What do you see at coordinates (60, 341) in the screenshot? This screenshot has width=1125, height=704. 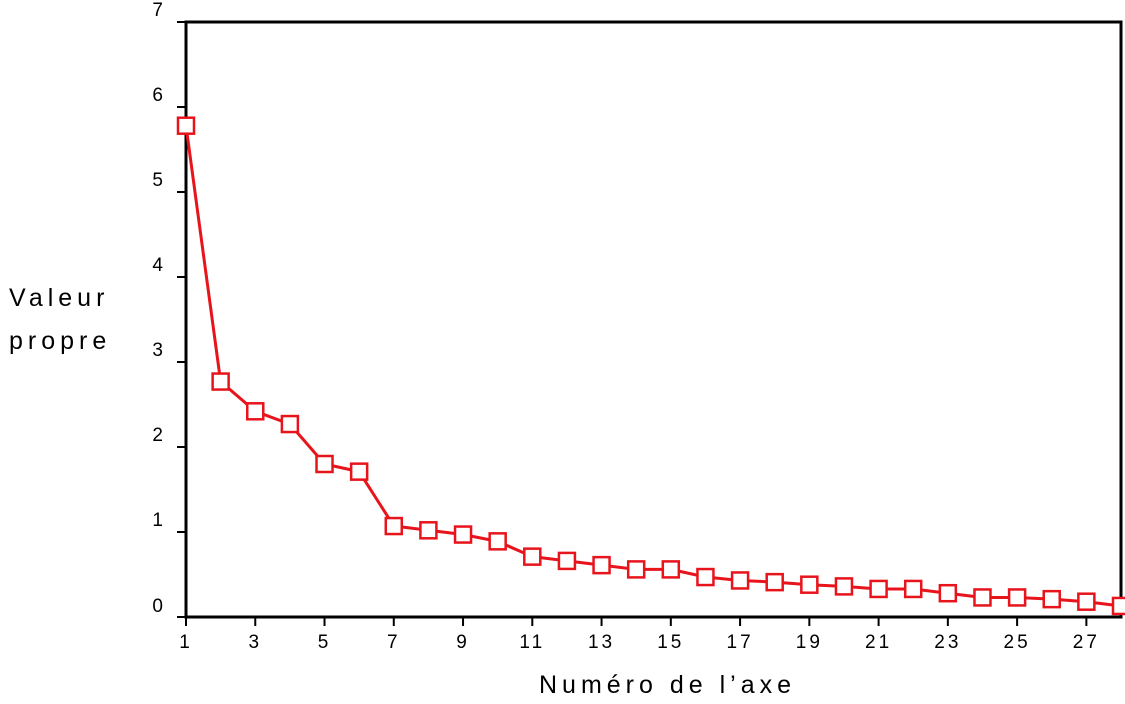 I see `y-axis-label-line-2: propre` at bounding box center [60, 341].